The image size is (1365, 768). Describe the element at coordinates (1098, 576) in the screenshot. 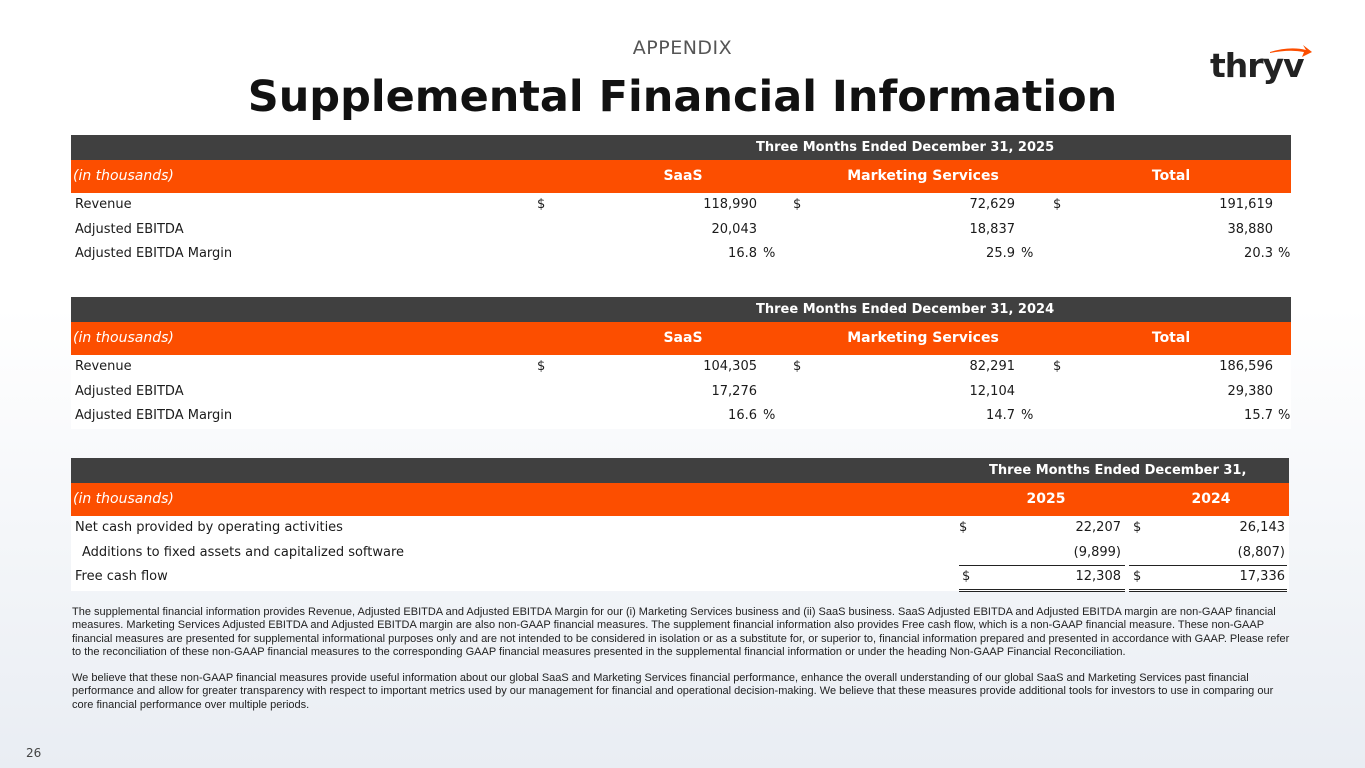

I see `value-2025: 12,308` at that location.